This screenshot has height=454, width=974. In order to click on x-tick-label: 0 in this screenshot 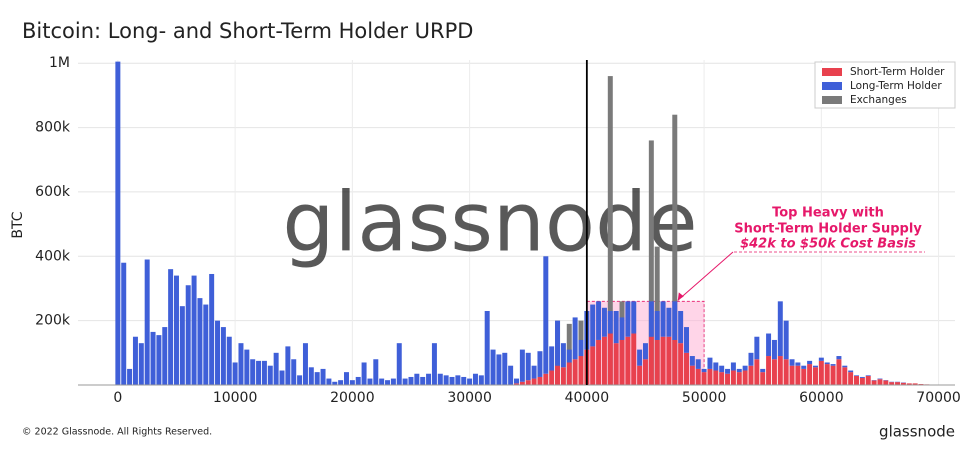, I will do `click(117, 398)`.